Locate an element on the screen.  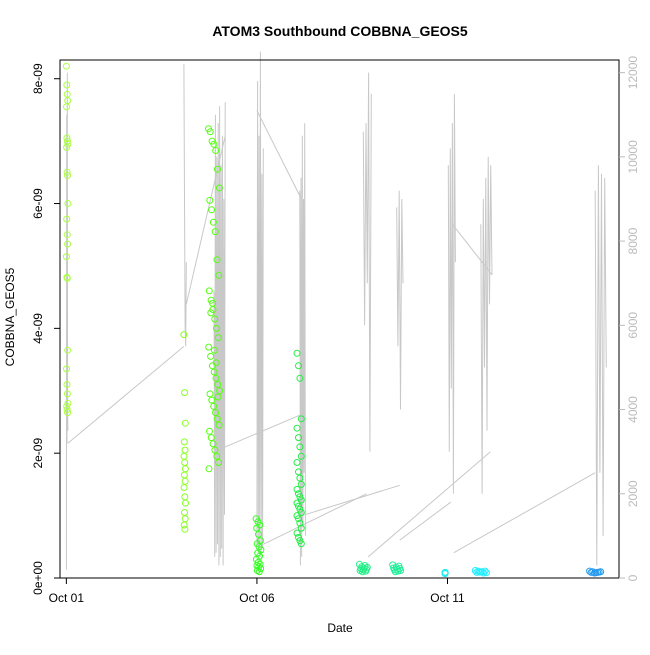
y2-tick-label-4: 8000 is located at coordinates (633, 240).